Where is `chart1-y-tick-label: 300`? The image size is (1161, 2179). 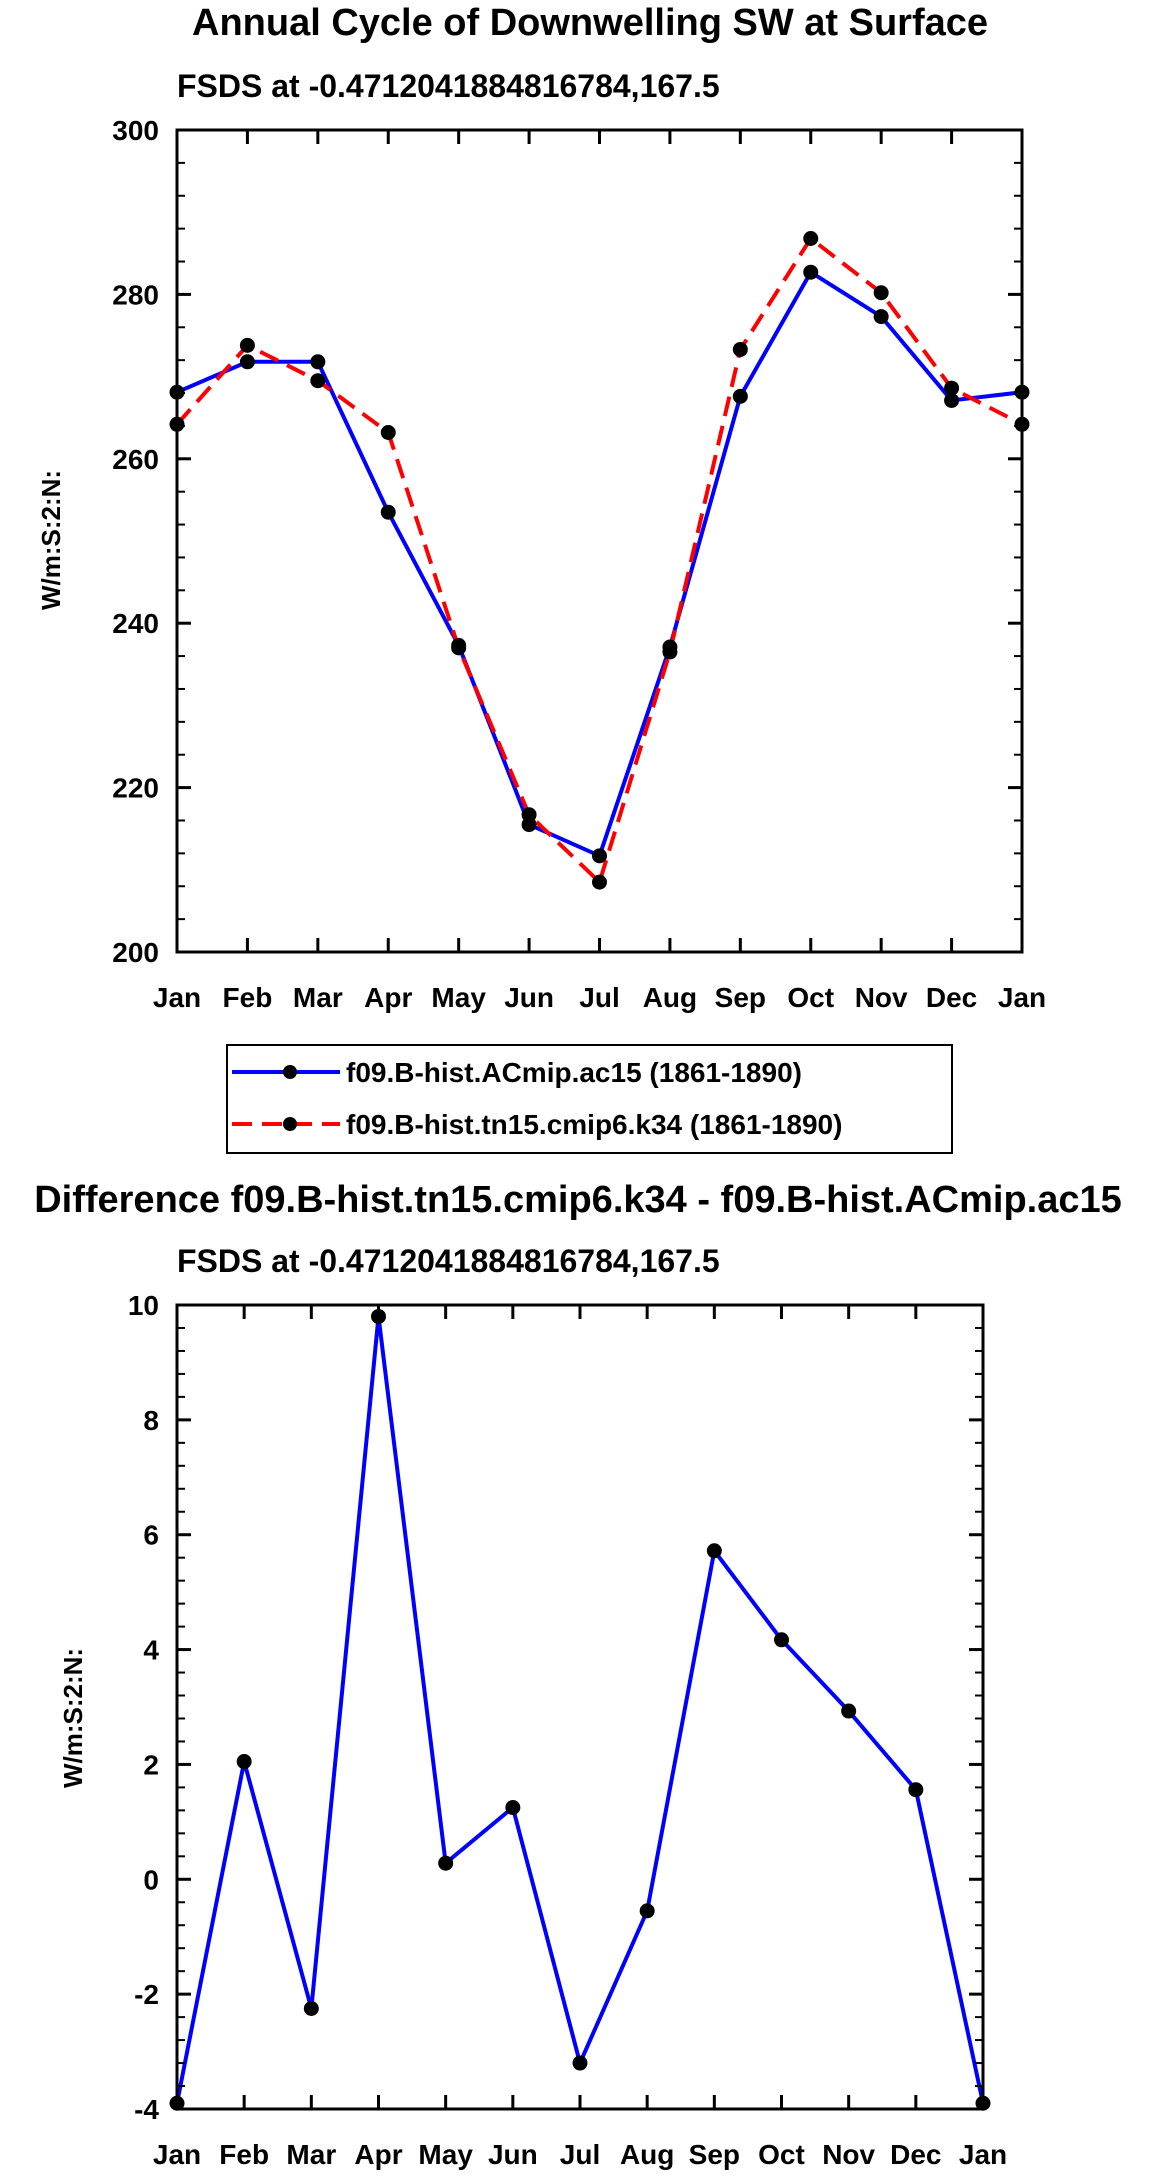
chart1-y-tick-label: 300 is located at coordinates (135, 130).